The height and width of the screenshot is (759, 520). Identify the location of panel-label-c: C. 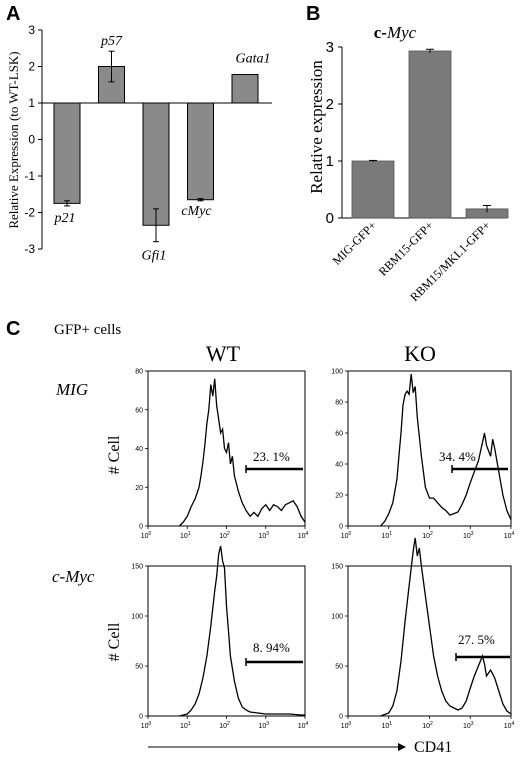
(13, 329).